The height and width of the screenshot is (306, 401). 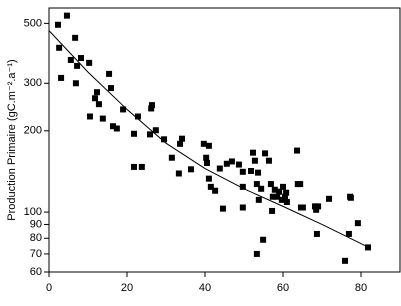 What do you see at coordinates (127, 288) in the screenshot?
I see `x-tick-label: 20` at bounding box center [127, 288].